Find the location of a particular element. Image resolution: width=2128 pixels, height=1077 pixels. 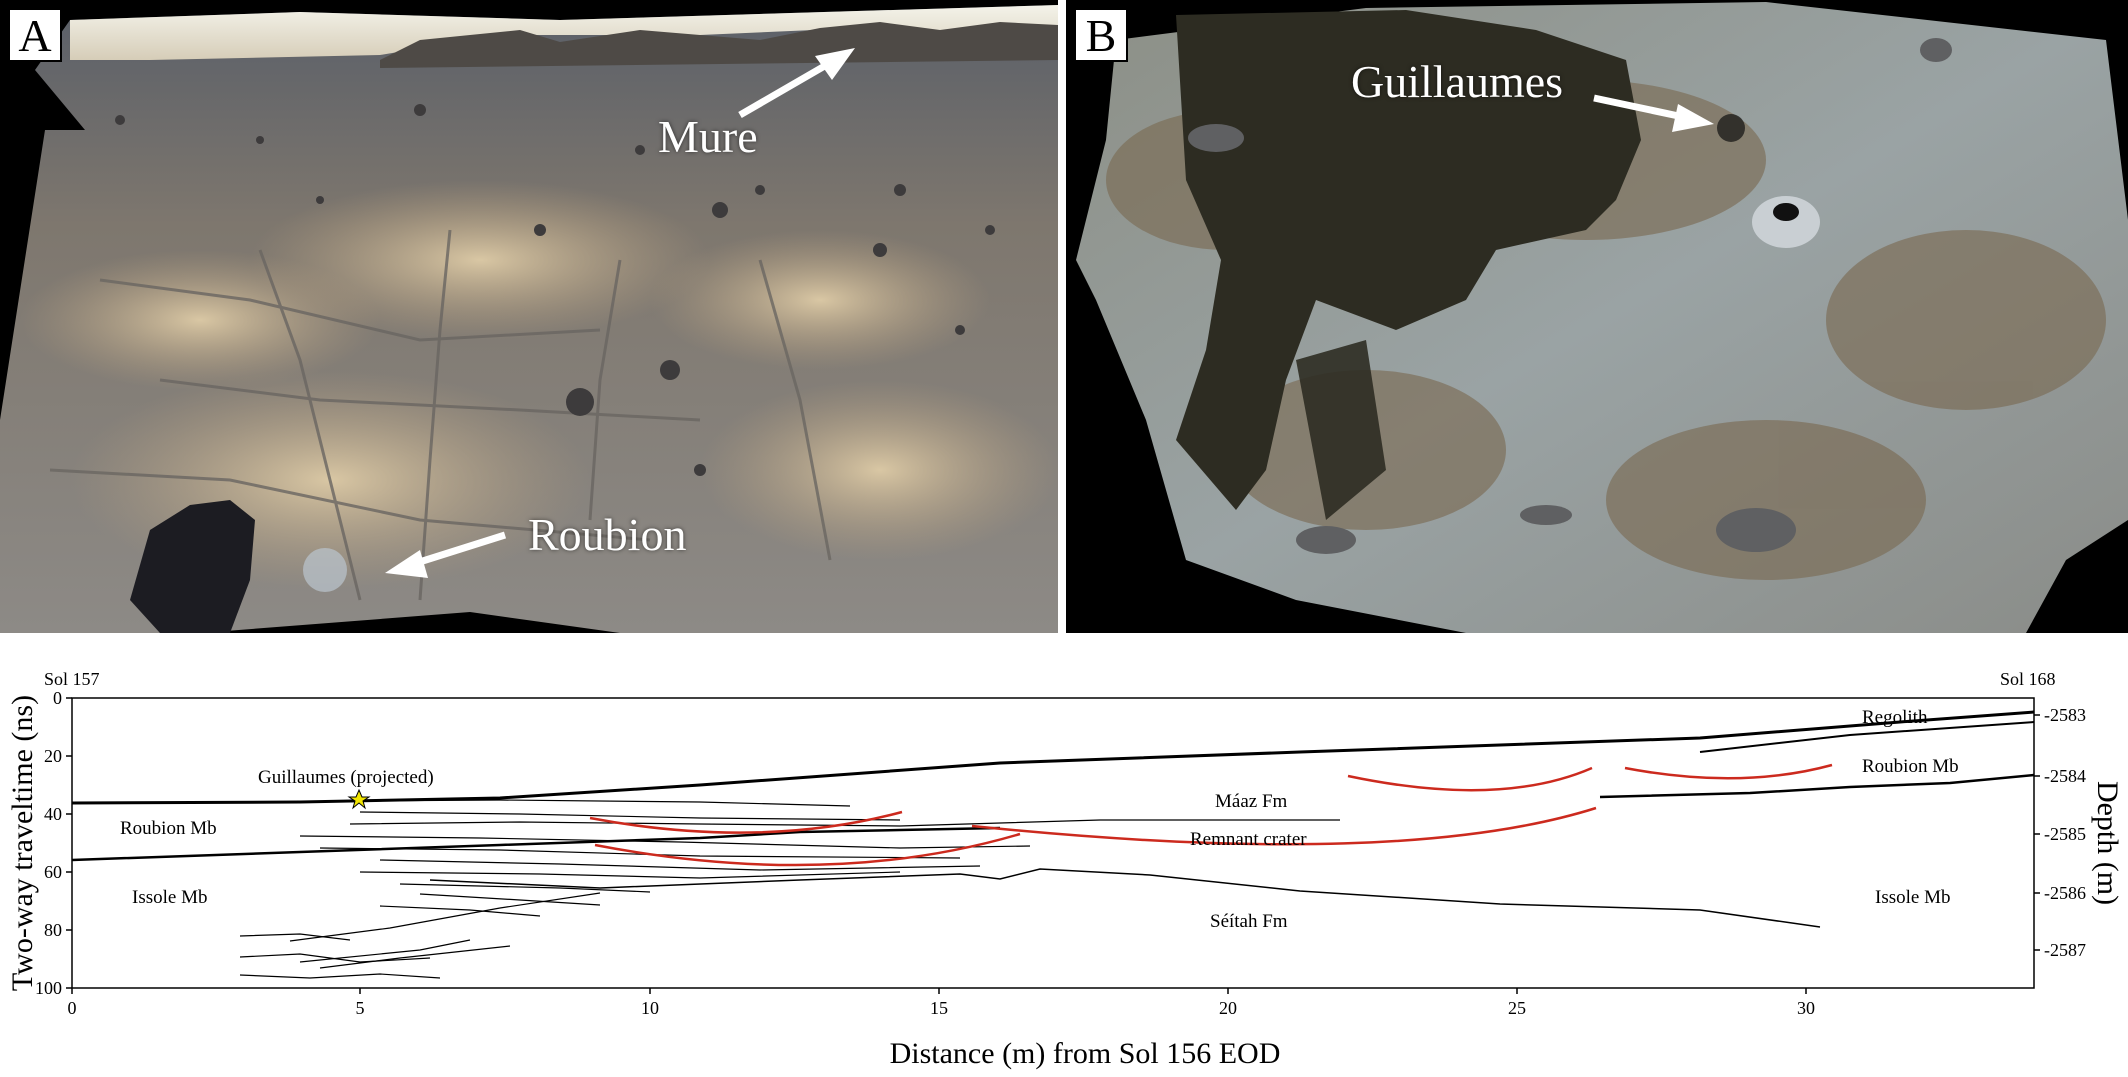

y-tick-60: 60 is located at coordinates (53, 872).